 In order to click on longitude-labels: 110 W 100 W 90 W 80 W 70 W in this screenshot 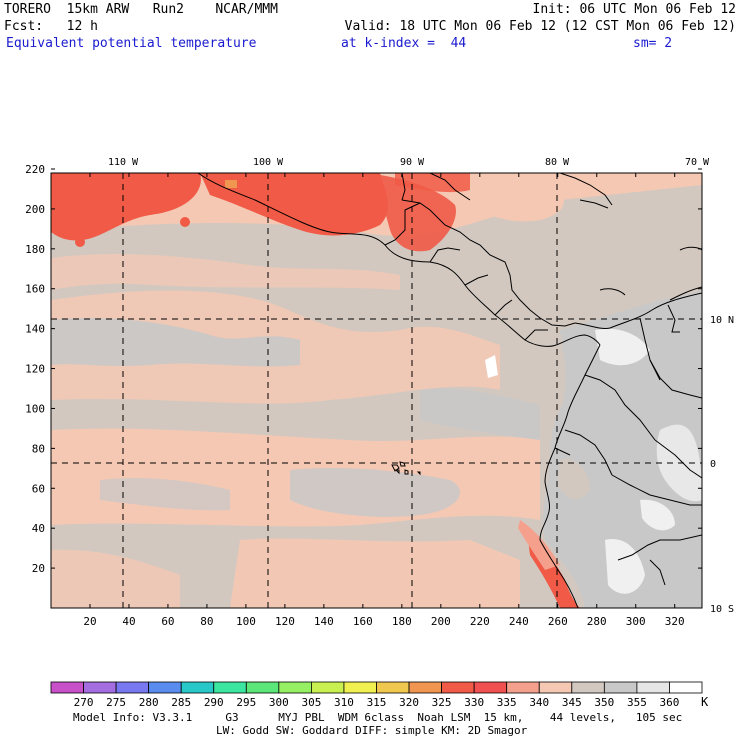, I will do `click(409, 162)`.